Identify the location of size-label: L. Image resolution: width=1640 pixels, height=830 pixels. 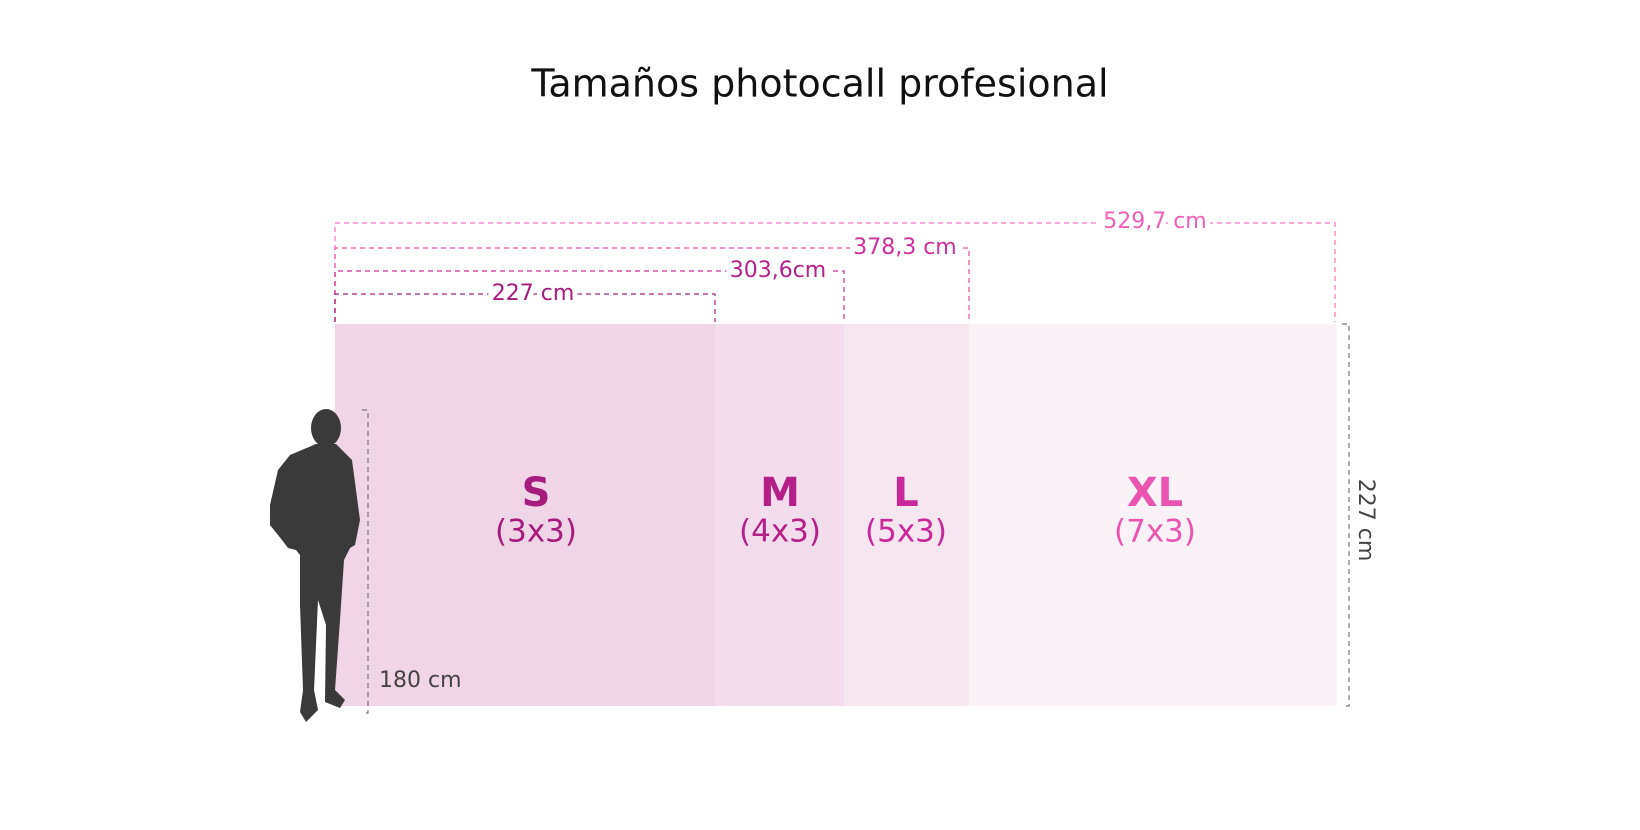
(906, 493).